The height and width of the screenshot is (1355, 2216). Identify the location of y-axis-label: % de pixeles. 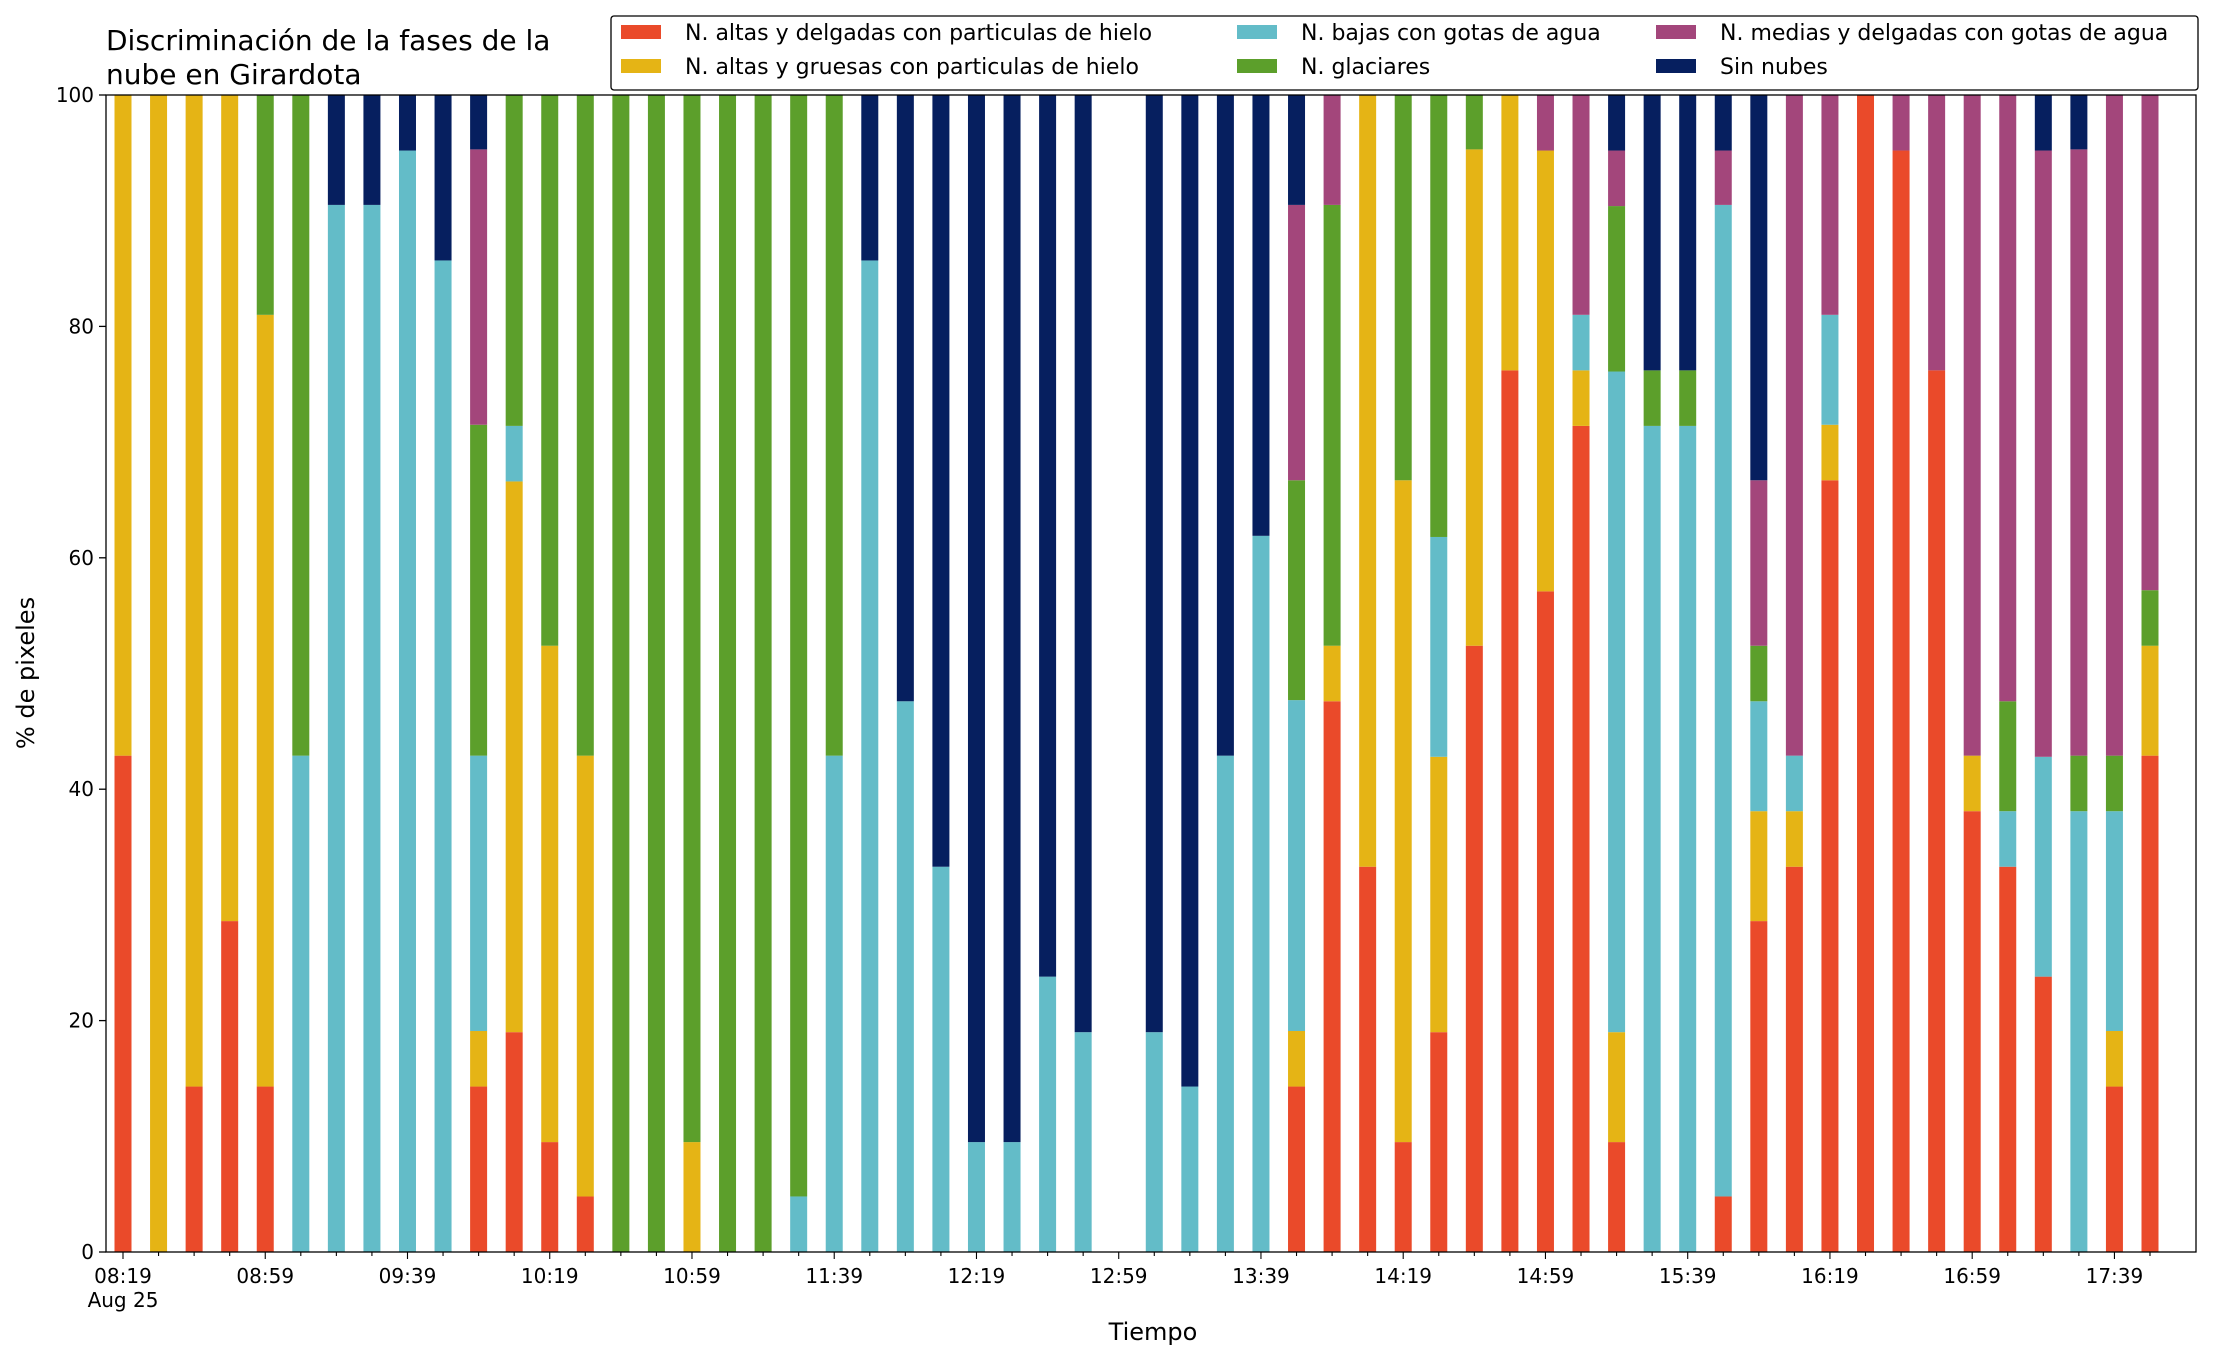
(26, 673).